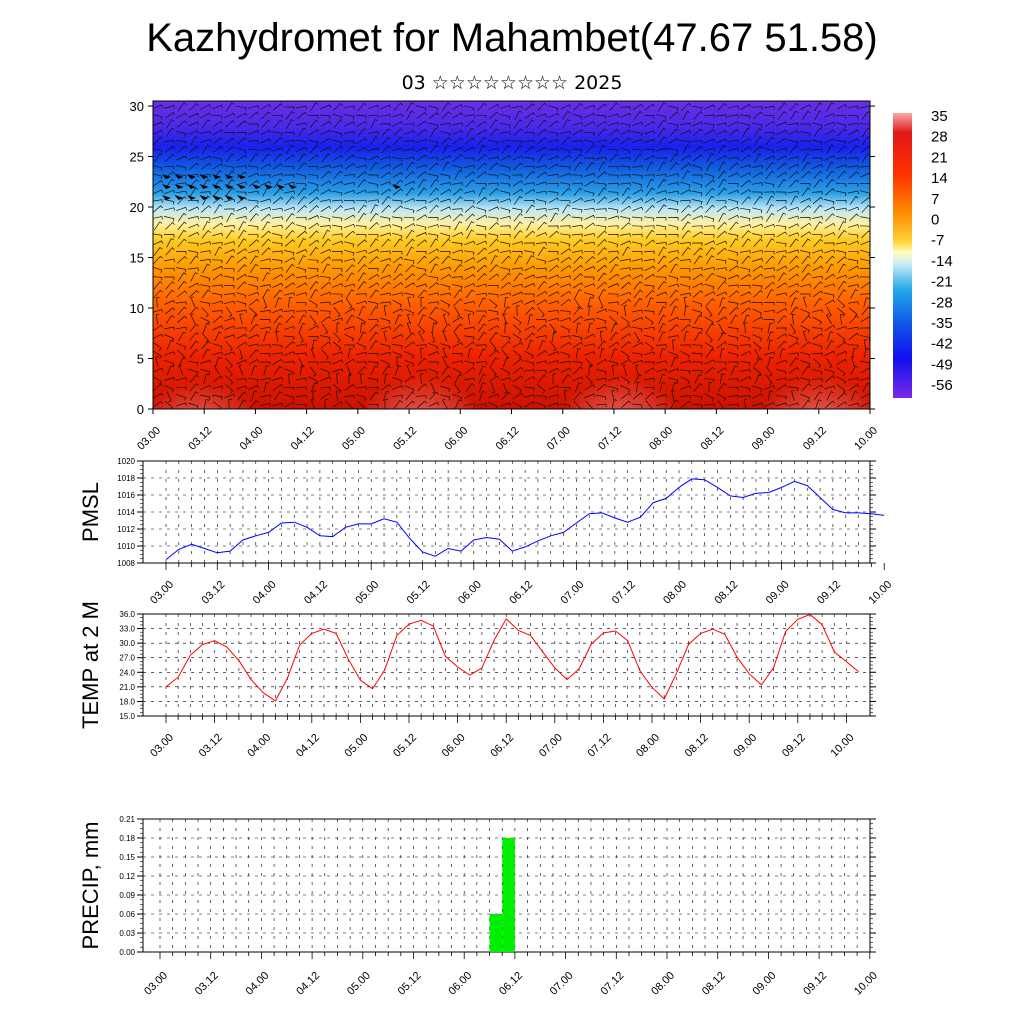 The width and height of the screenshot is (1024, 1024). What do you see at coordinates (126, 529) in the screenshot?
I see `y-tick-label: 1012` at bounding box center [126, 529].